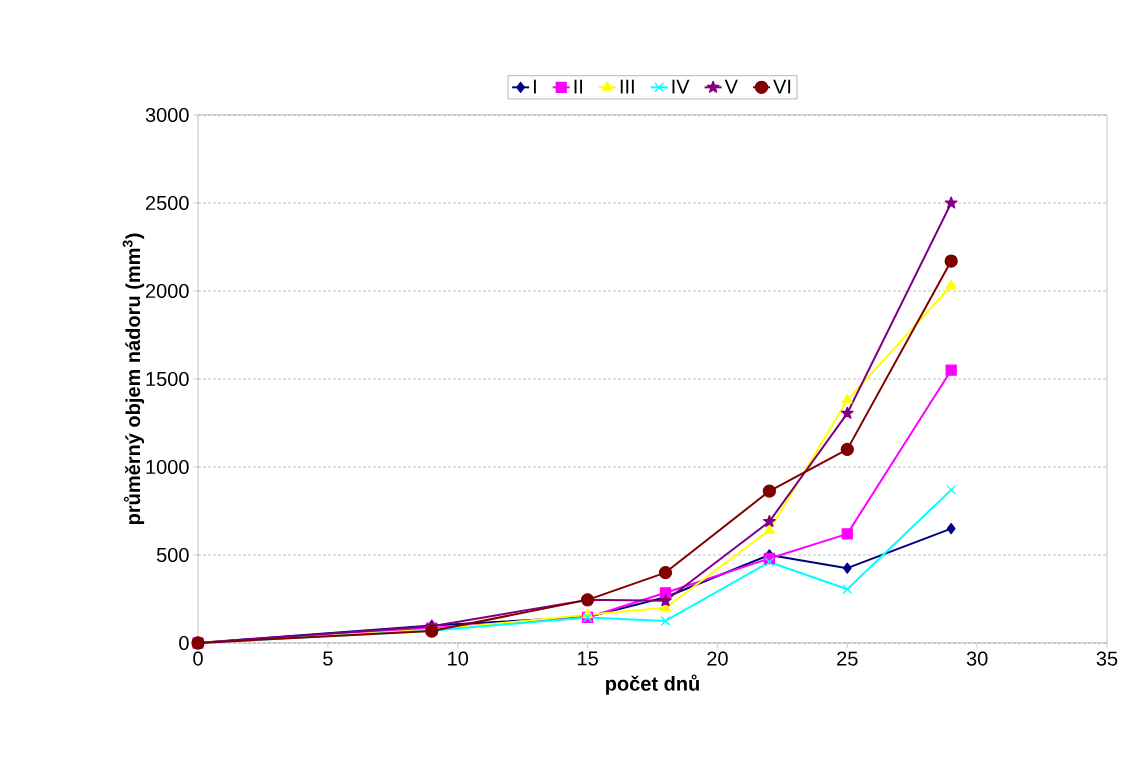  I want to click on y-tick-label: 0, so click(184, 643).